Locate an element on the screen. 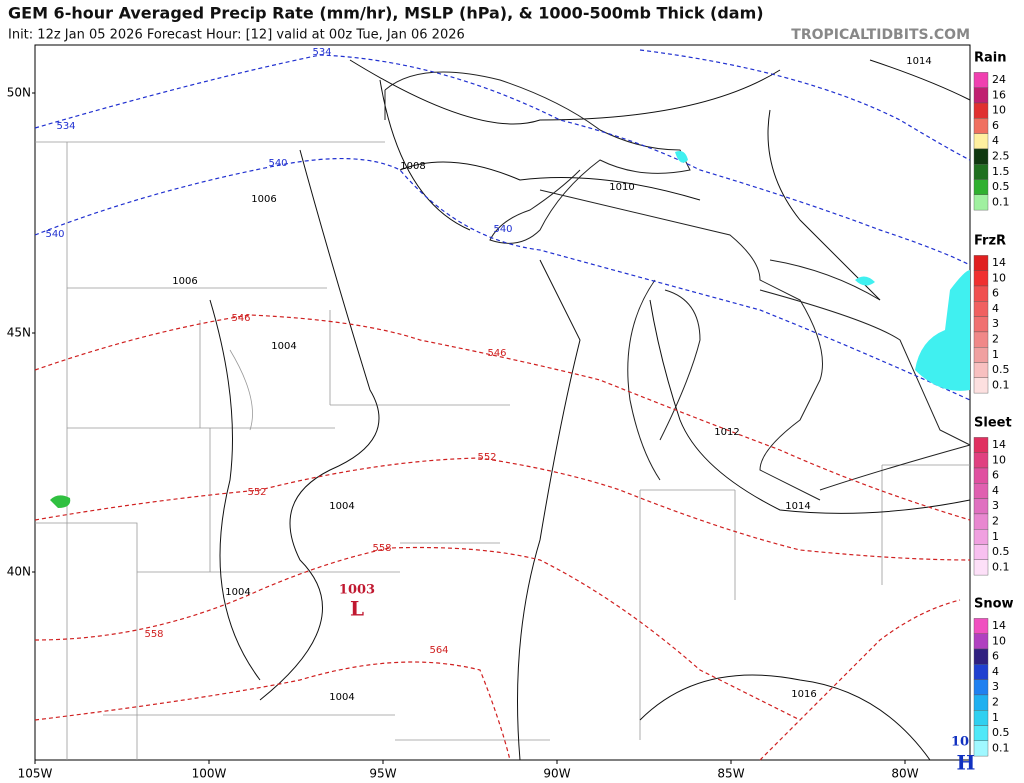 The width and height of the screenshot is (1024, 783). thickness-label: 534 is located at coordinates (321, 52).